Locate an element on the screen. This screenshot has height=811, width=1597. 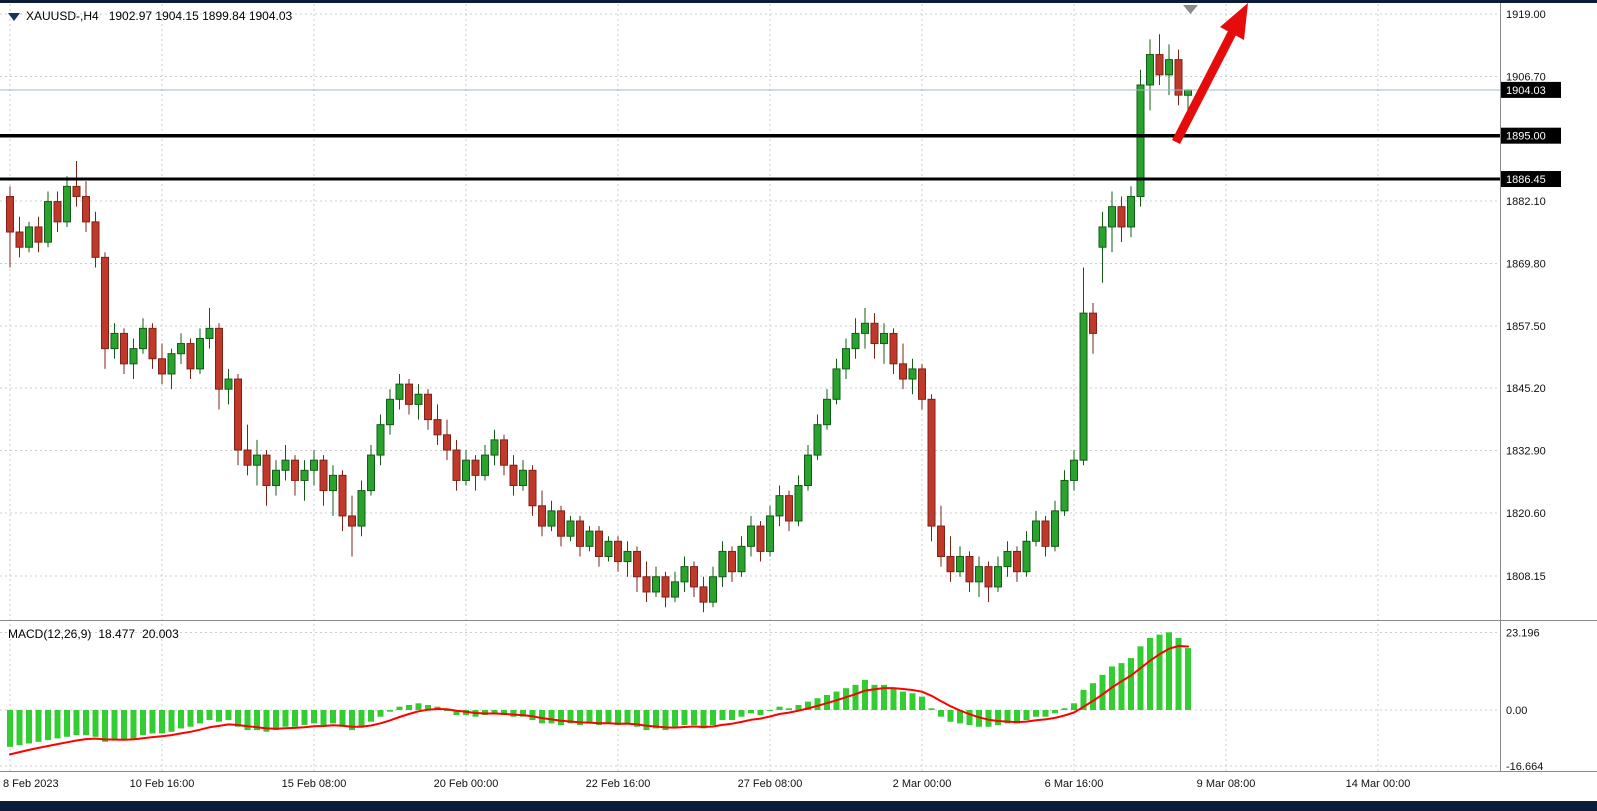
current-price-tag is located at coordinates (1531, 89).